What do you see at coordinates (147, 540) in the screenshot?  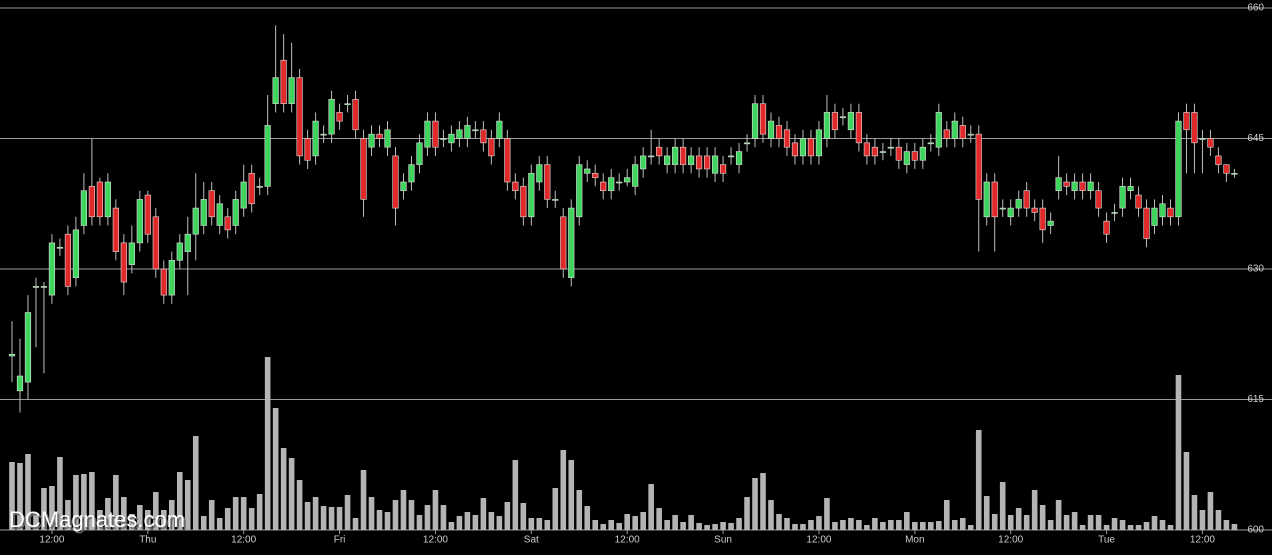 I see `x-tick-label: Thu` at bounding box center [147, 540].